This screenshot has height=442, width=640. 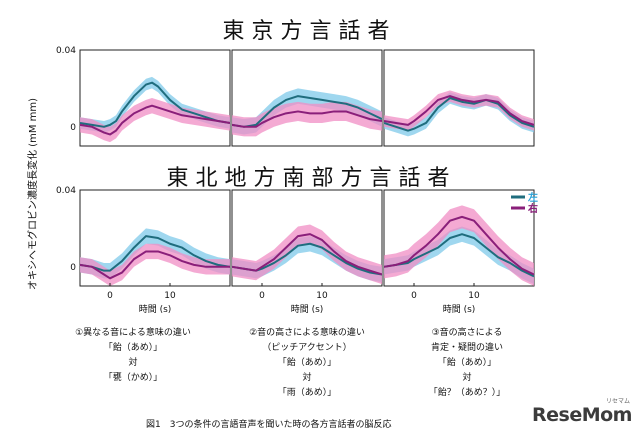 I want to click on condition-1: ①異なる音による意味の違い 「飴（あめ）」 対 「甕（かめ）」, so click(x=133, y=356).